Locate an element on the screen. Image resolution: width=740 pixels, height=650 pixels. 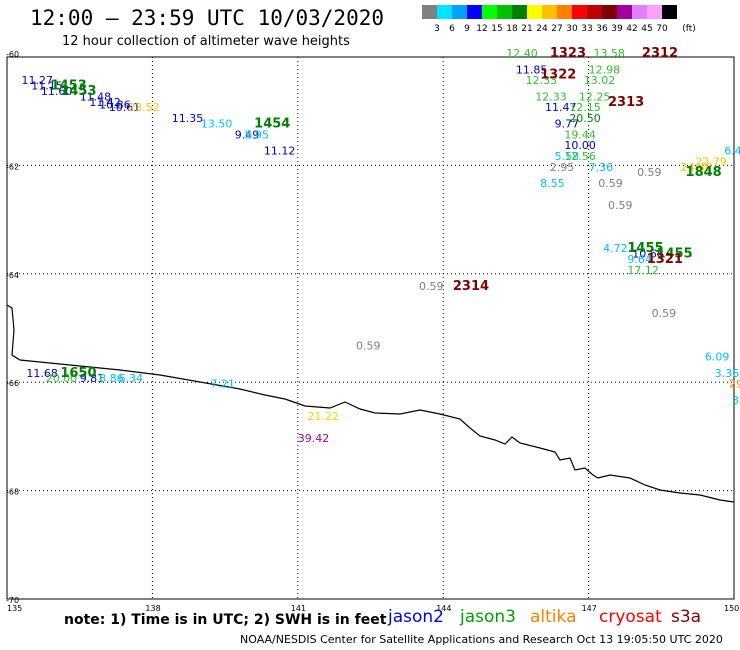
x-tick-label: 135 is located at coordinates (14, 608).